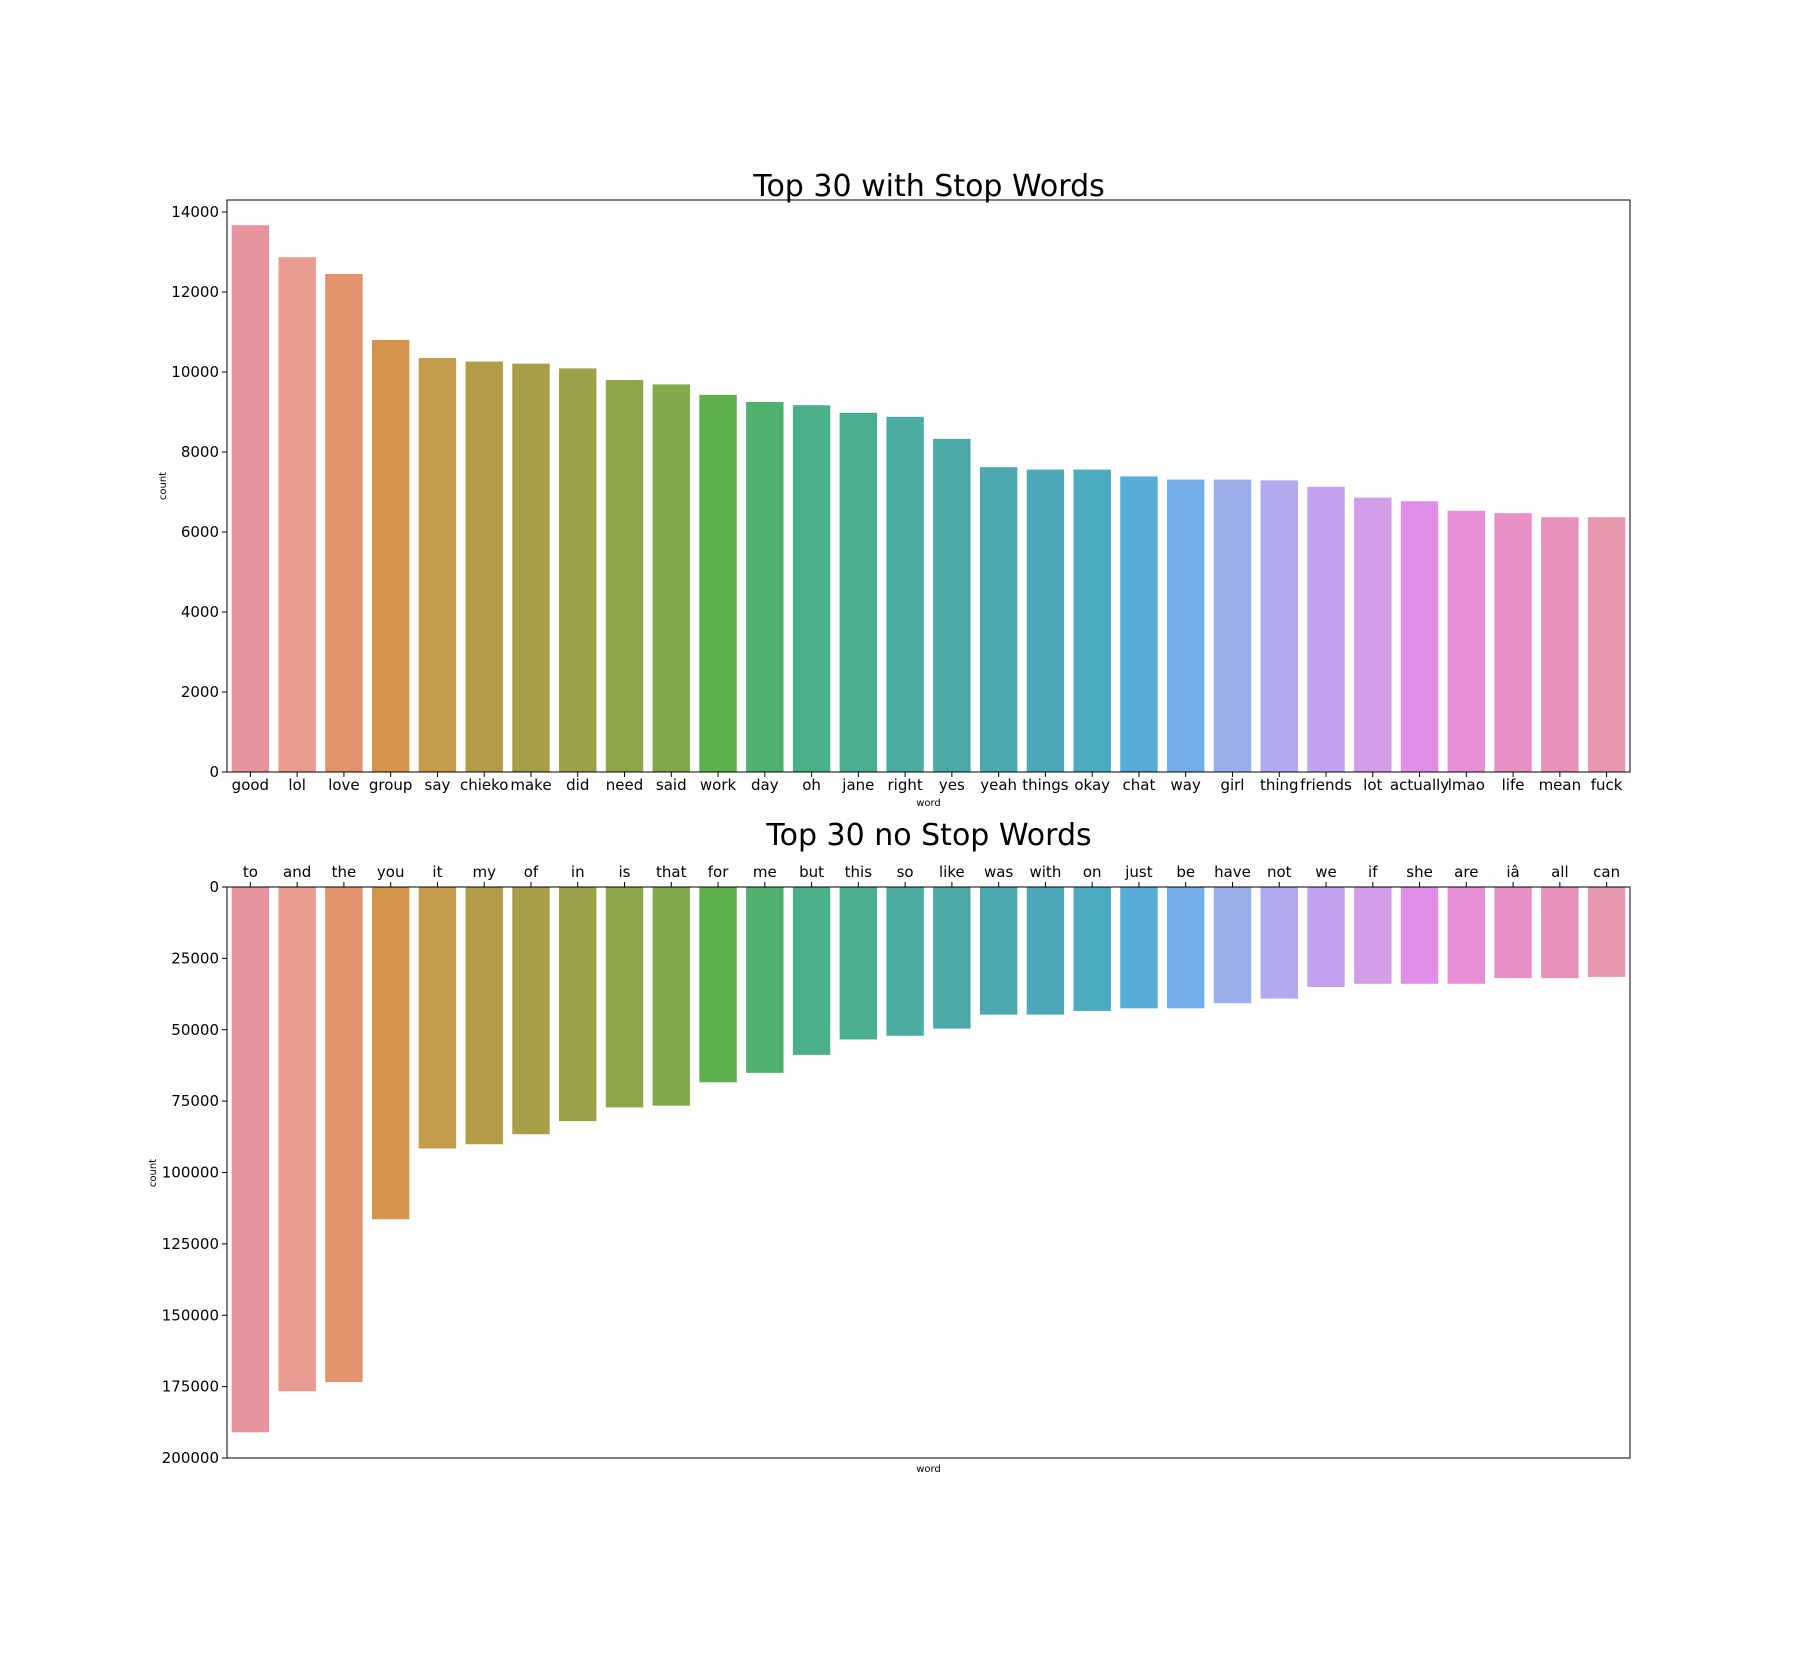 This screenshot has height=1656, width=1800. What do you see at coordinates (624, 576) in the screenshot?
I see `bar-need` at bounding box center [624, 576].